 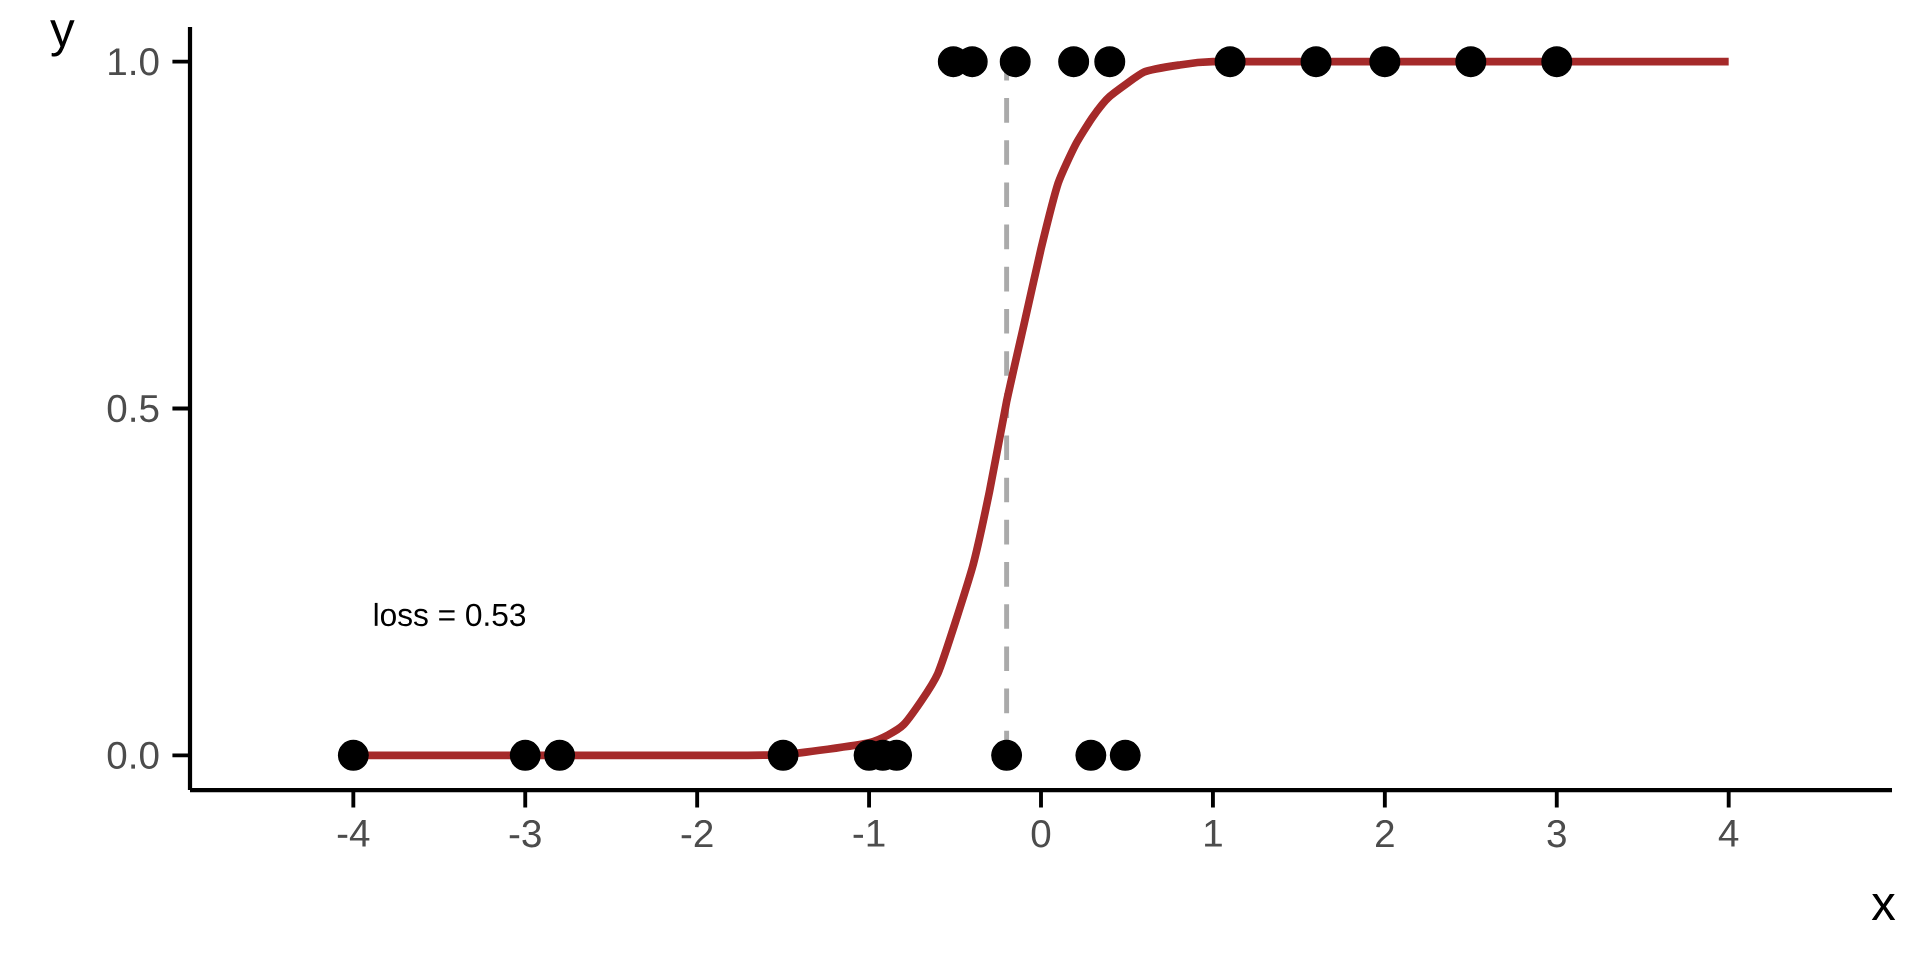 I want to click on x-tick-label: 2, so click(x=1385, y=833).